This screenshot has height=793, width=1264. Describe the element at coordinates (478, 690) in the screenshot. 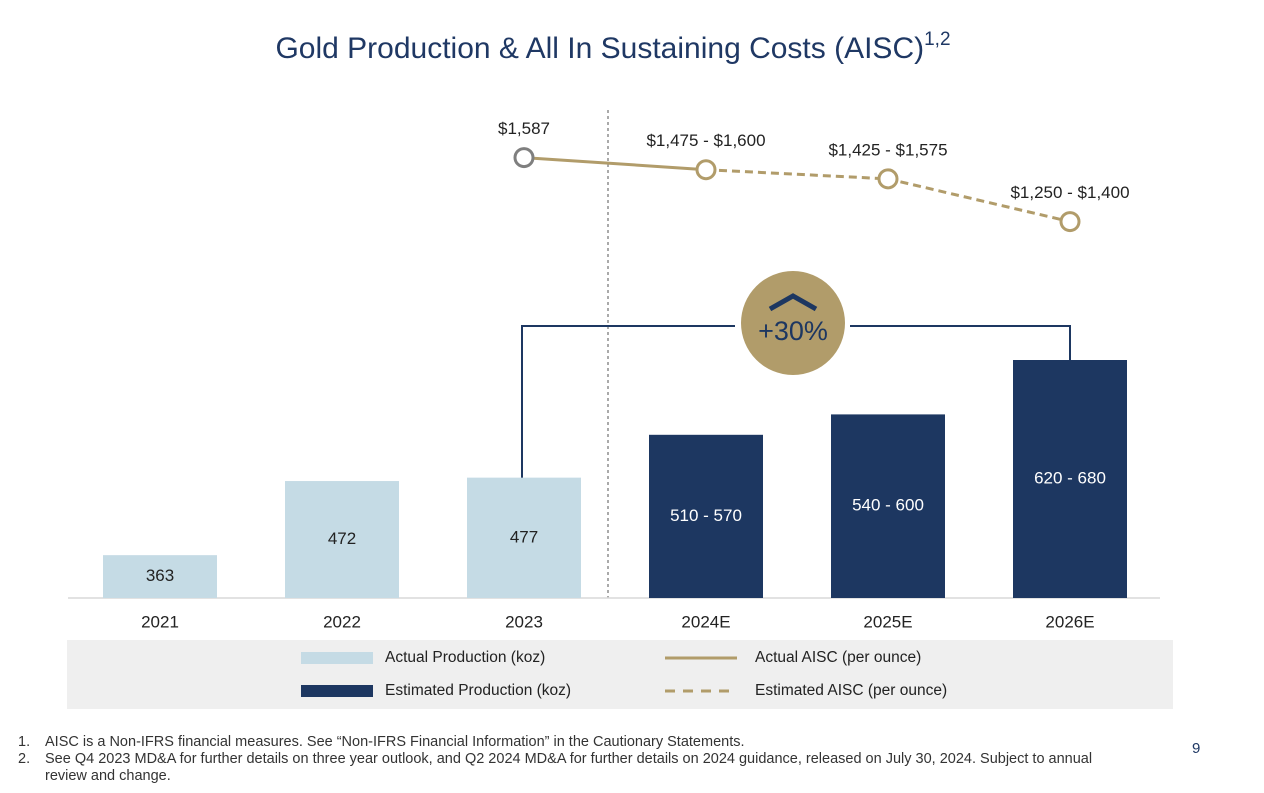

I see `legend-label: Estimated Production (koz)` at that location.